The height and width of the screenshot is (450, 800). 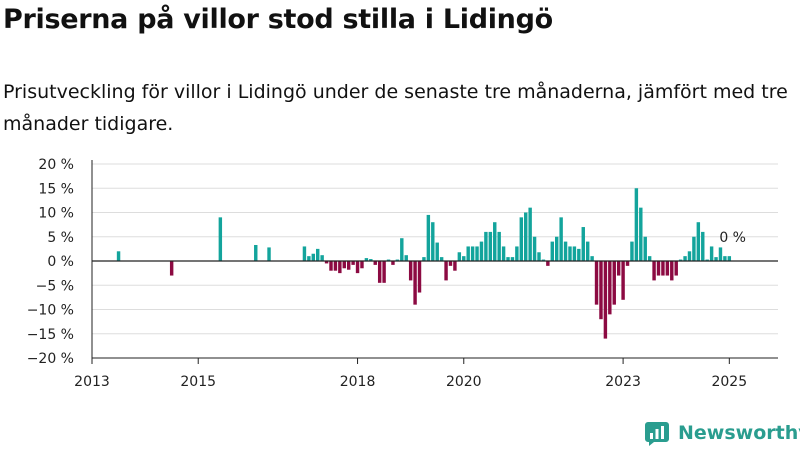 I want to click on y-tick-label: −15 %, so click(x=50, y=335).